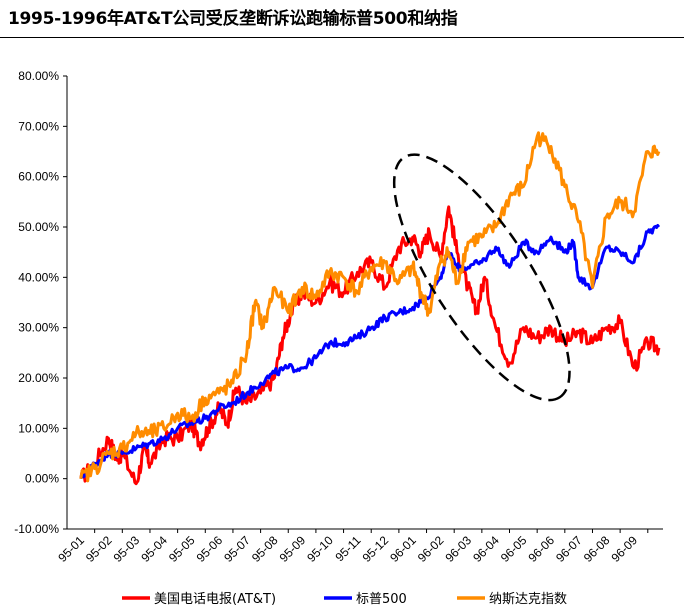 This screenshot has height=607, width=684. What do you see at coordinates (42, 479) in the screenshot?
I see `y-tick-label: 0.00%` at bounding box center [42, 479].